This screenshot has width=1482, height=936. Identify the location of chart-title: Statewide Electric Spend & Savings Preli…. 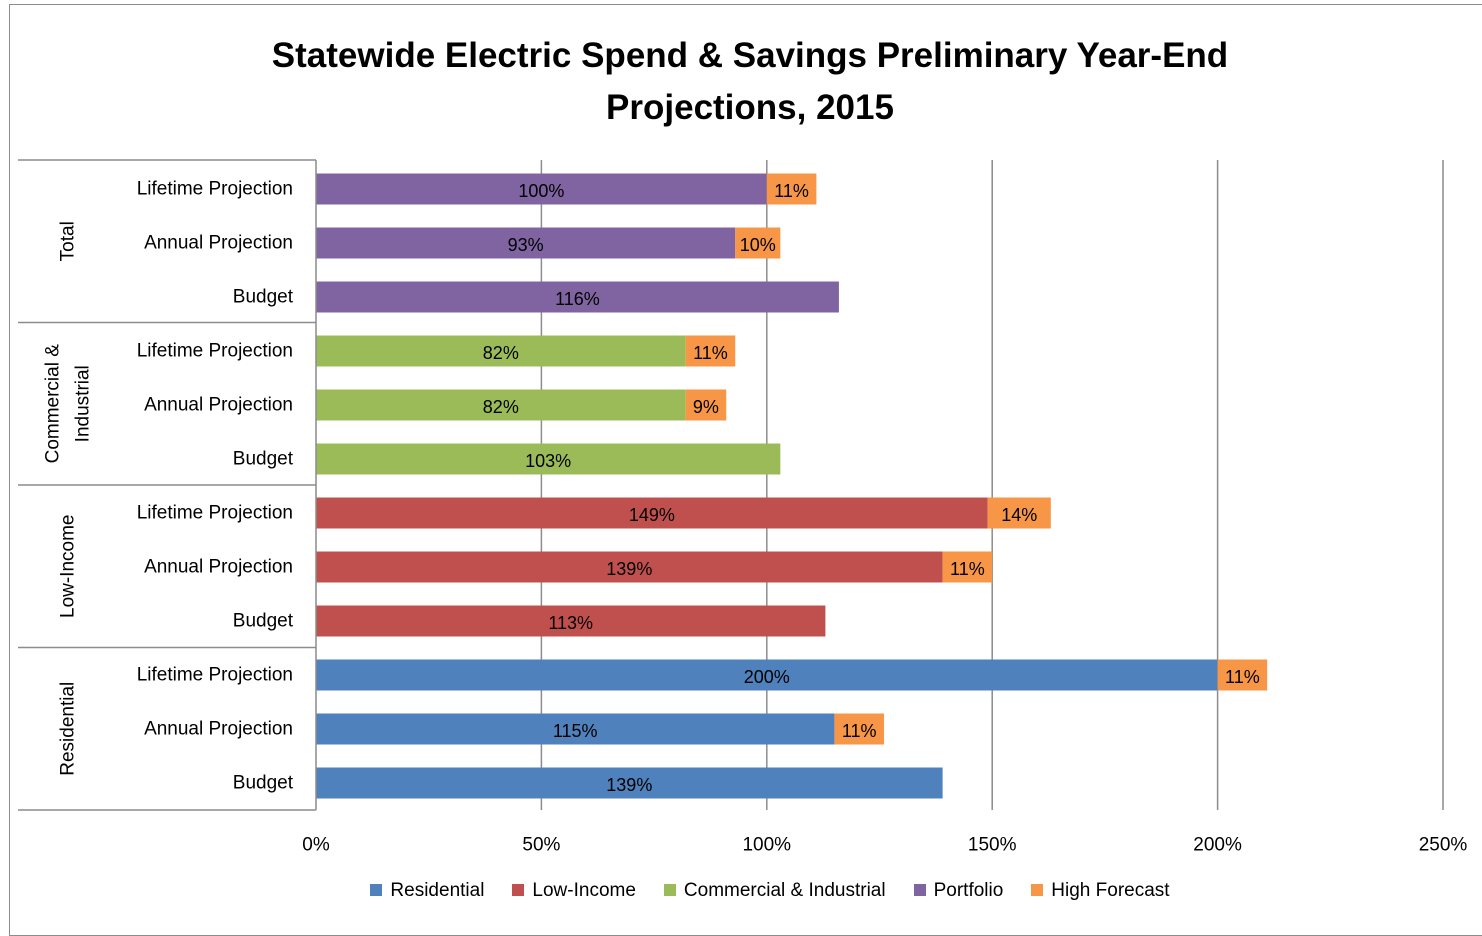
(741, 82).